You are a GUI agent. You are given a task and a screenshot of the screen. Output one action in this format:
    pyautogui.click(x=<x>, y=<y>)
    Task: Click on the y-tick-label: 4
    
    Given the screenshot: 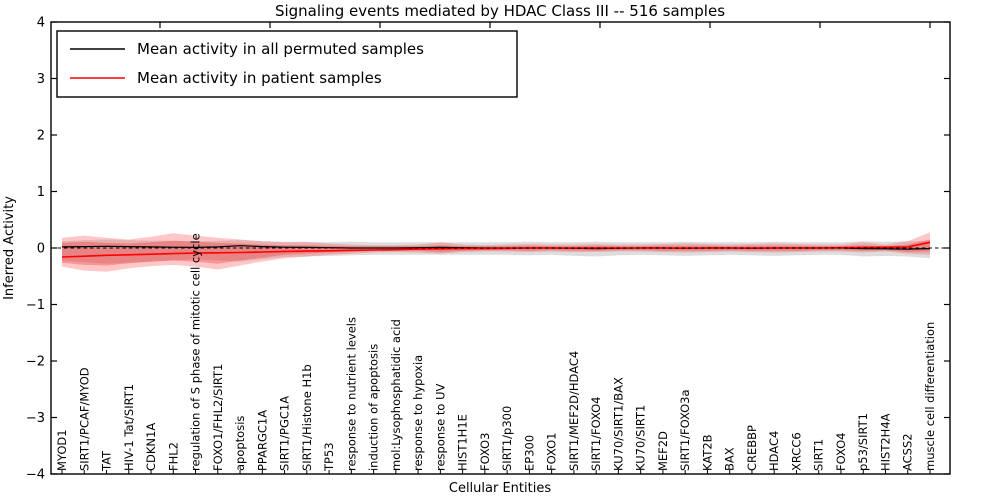 What is the action you would take?
    pyautogui.click(x=41, y=23)
    